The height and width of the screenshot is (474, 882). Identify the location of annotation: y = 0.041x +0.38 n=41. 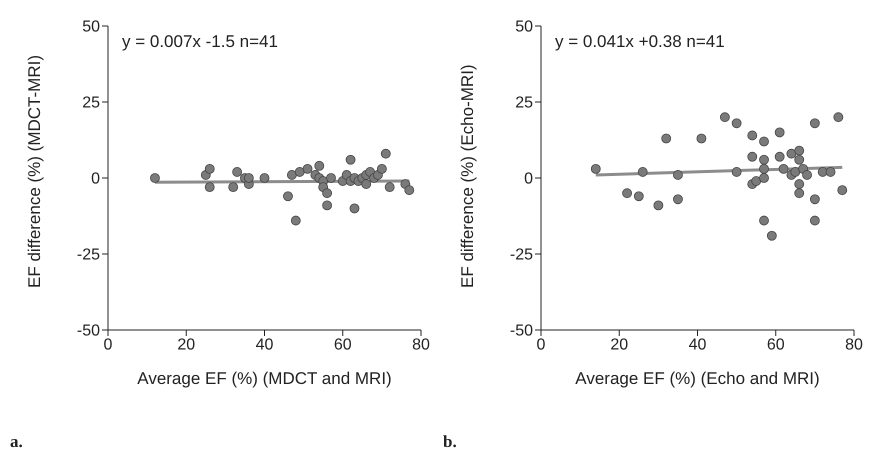
(640, 42).